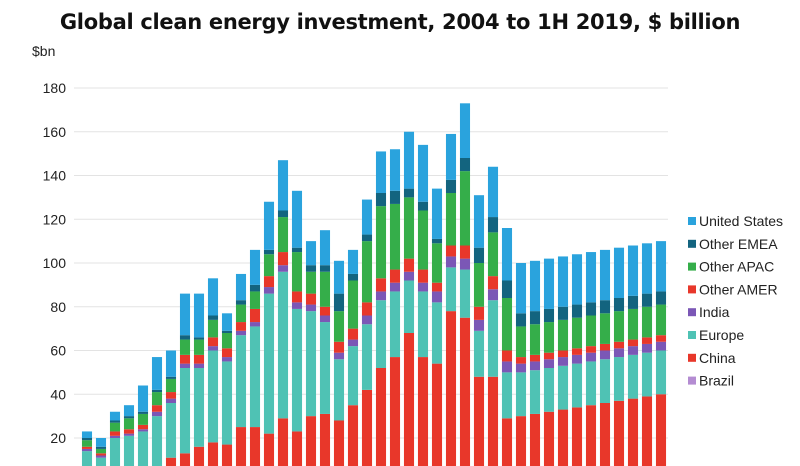  I want to click on y-tick-label: 100, so click(55, 263).